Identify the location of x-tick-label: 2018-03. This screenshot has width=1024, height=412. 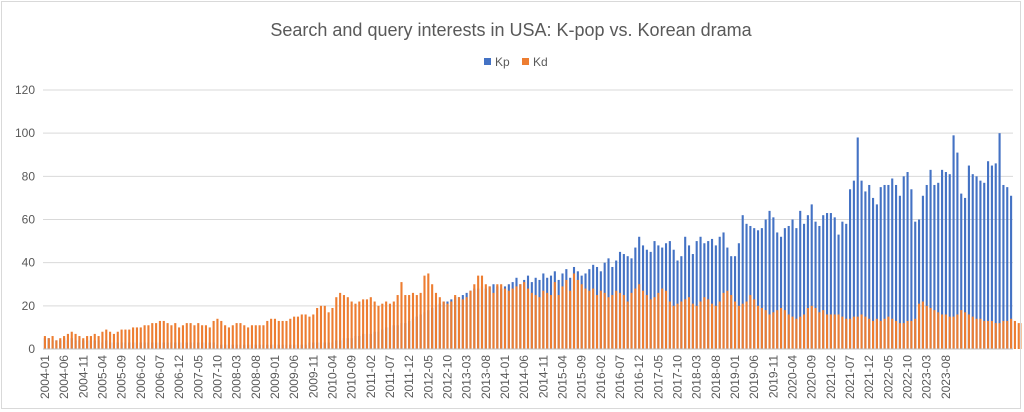
(697, 377).